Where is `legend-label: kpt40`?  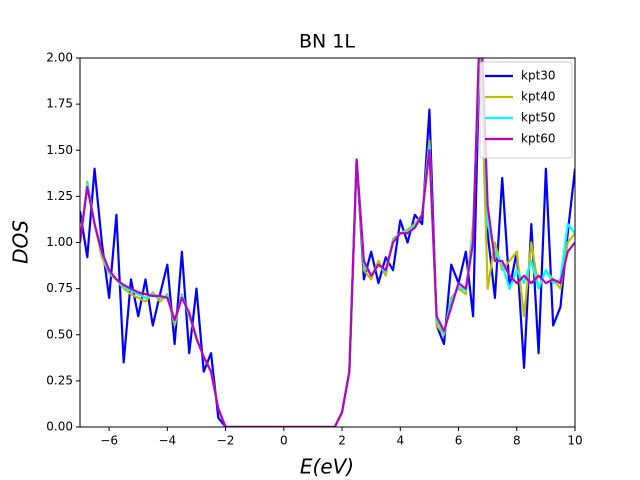
legend-label: kpt40 is located at coordinates (538, 97).